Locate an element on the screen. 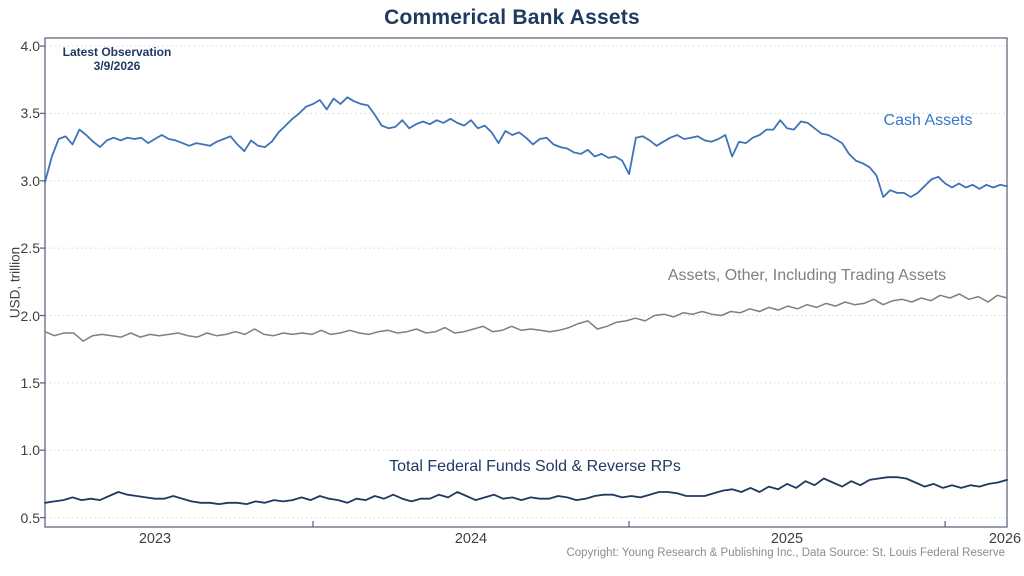  y-tick-label: 3.5 is located at coordinates (30, 113).